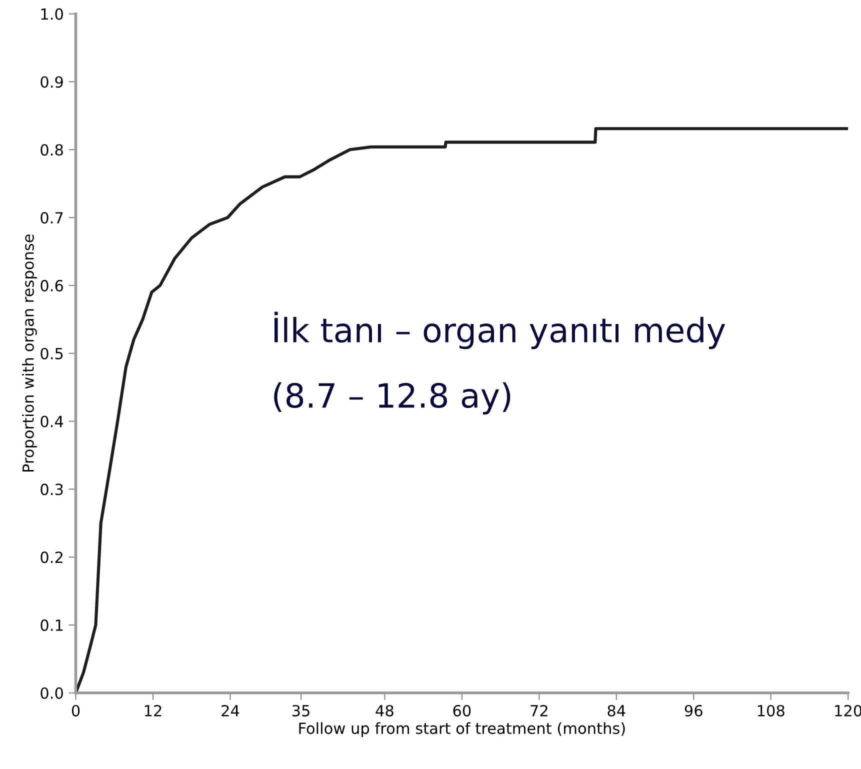  I want to click on x-tick-label: 24, so click(231, 710).